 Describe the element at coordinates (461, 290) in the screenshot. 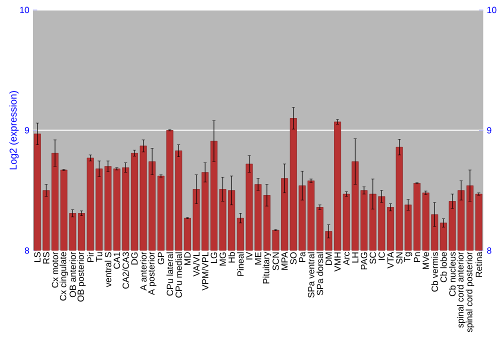

I see `x-tick-label: spinal cord anterior` at that location.